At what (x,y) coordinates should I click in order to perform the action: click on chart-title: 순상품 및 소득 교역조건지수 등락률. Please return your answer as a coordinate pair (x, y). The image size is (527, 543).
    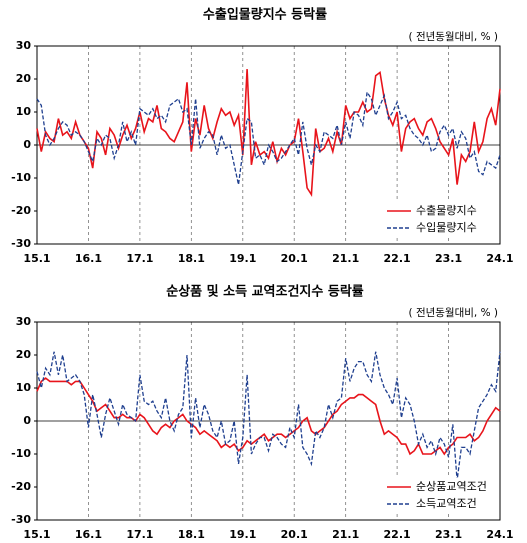
    Looking at the image, I should click on (265, 292).